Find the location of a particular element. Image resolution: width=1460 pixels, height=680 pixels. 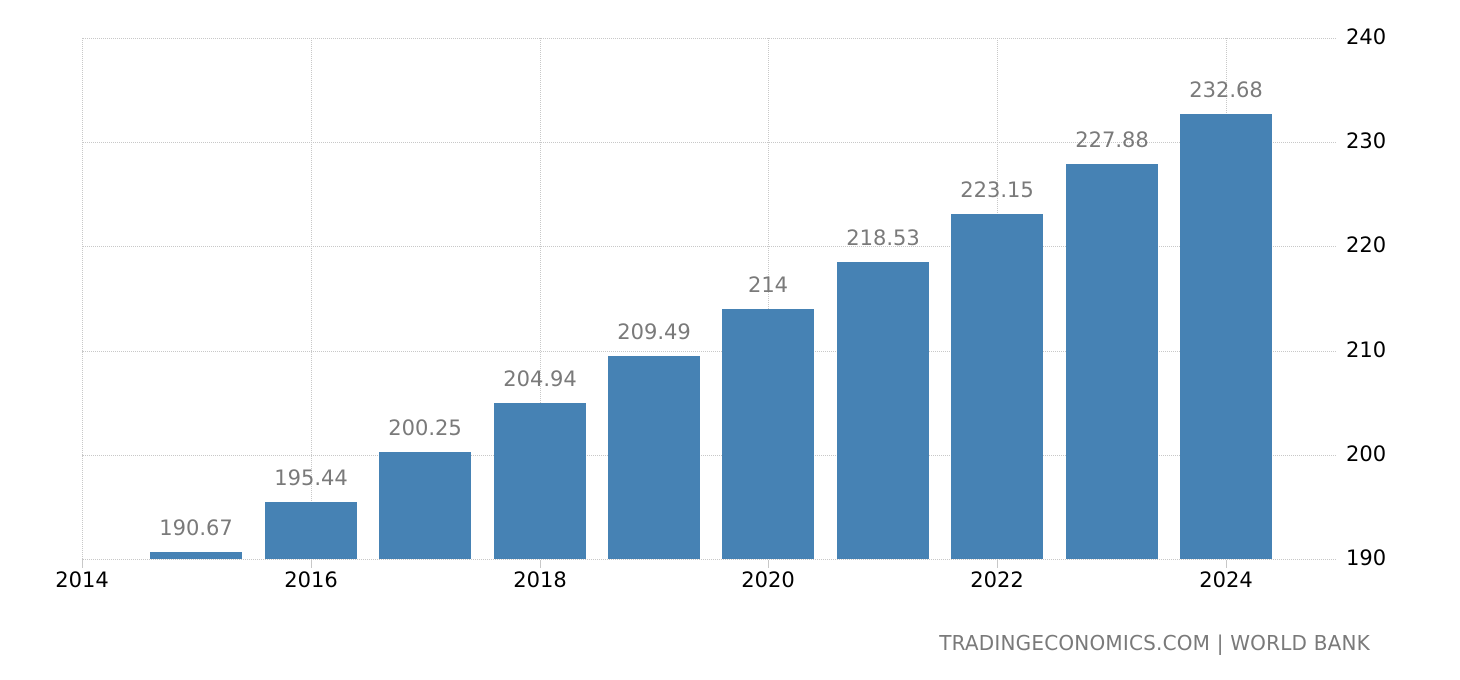

bar-2018 is located at coordinates (540, 481).